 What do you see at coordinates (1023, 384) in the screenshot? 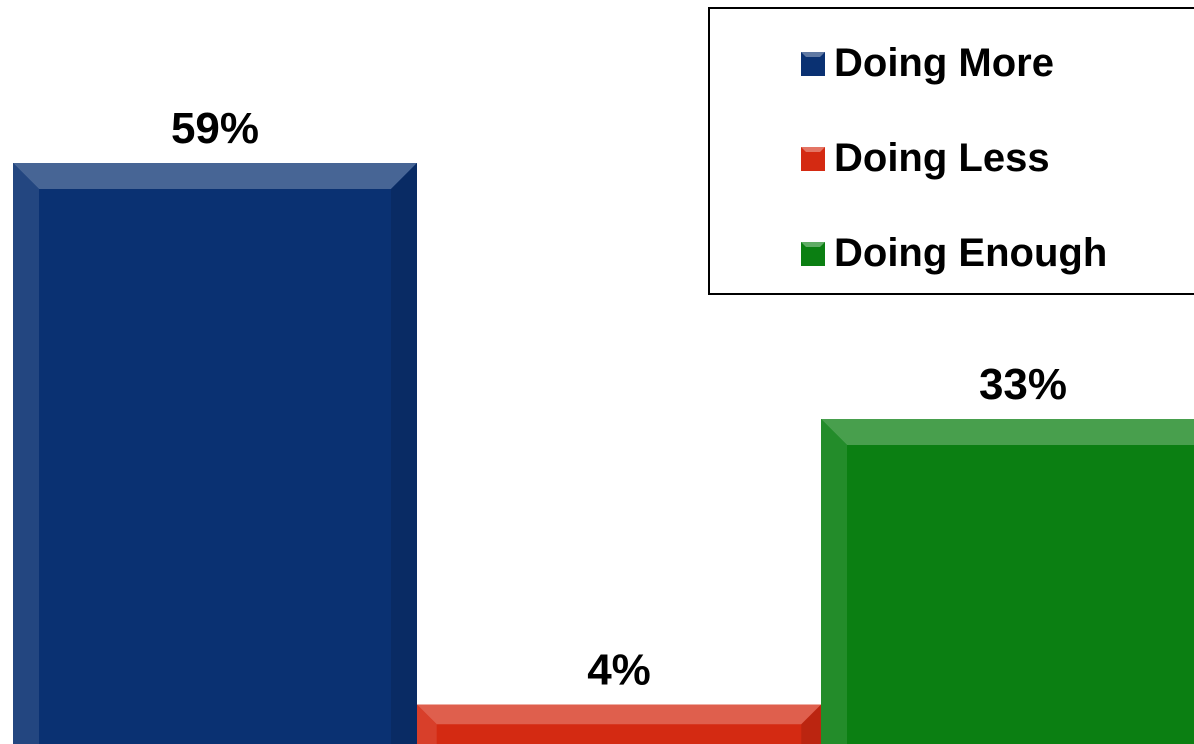
I see `data-label-doing-enough: 33%` at bounding box center [1023, 384].